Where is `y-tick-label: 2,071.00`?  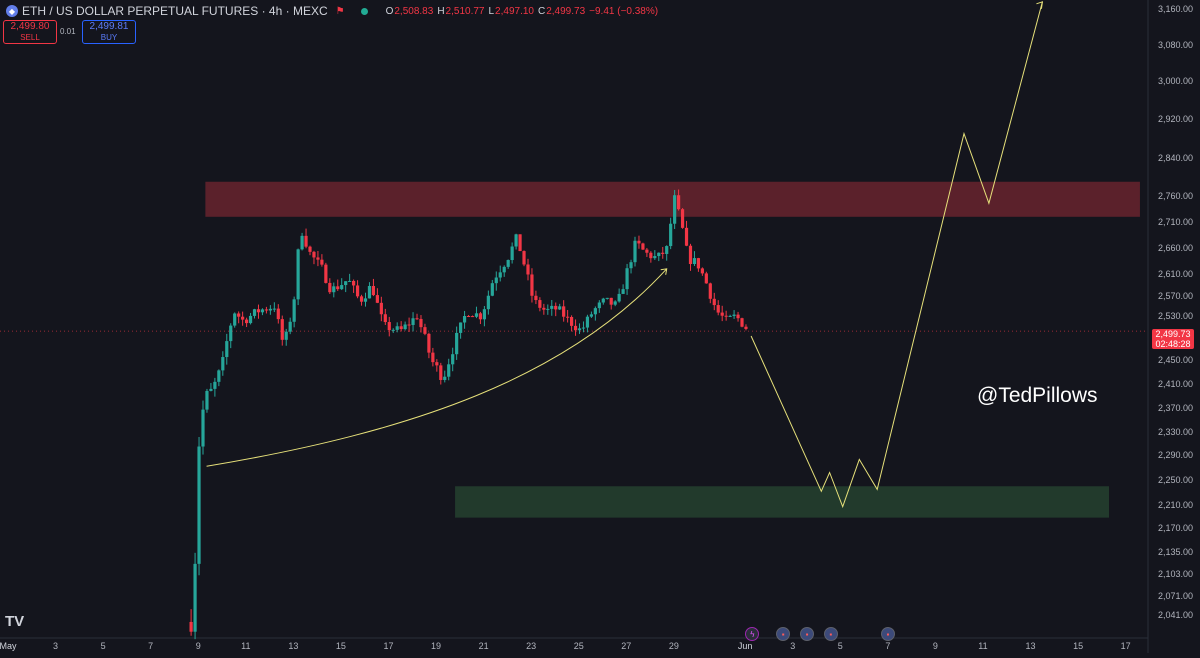
y-tick-label: 2,071.00 is located at coordinates (1175, 596).